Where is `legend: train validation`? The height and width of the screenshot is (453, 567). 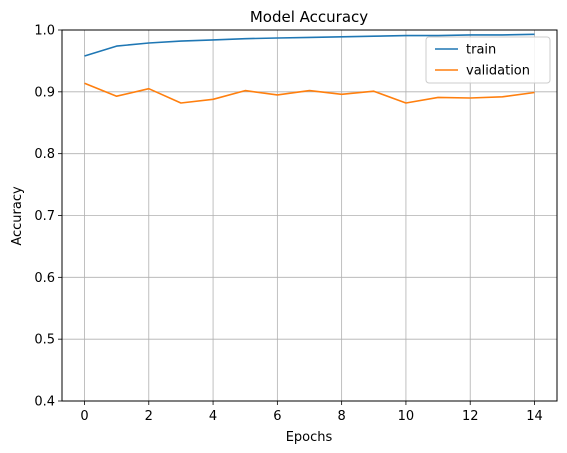
legend: train validation is located at coordinates (488, 60).